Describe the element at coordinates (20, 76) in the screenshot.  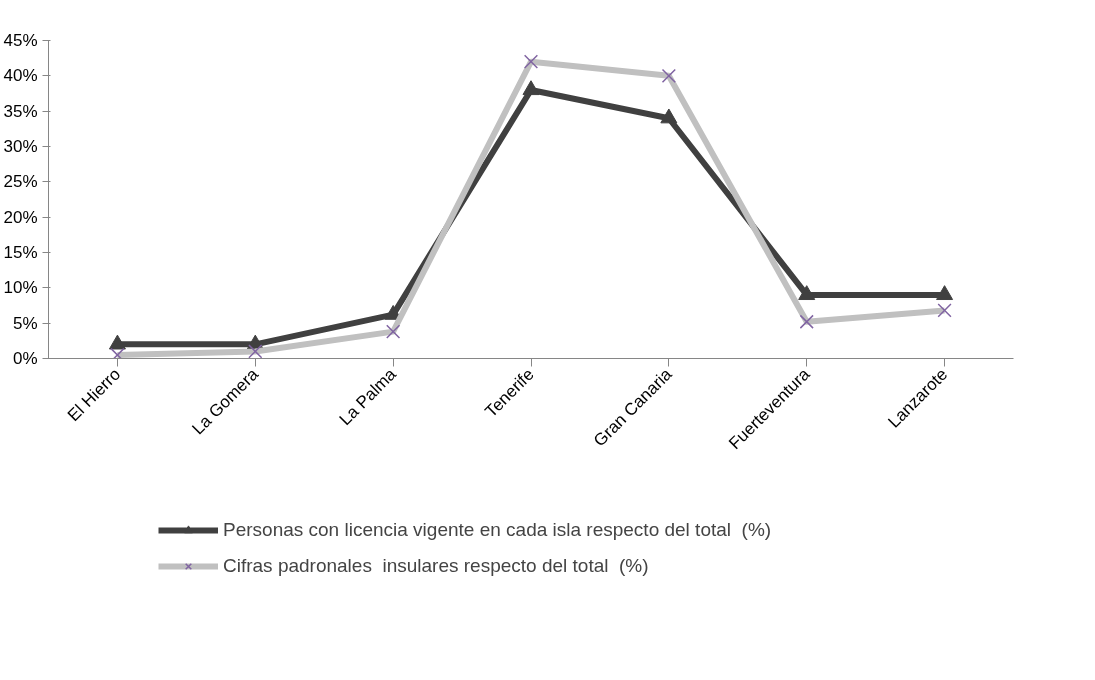
I see `y-tick-label: 40%` at that location.